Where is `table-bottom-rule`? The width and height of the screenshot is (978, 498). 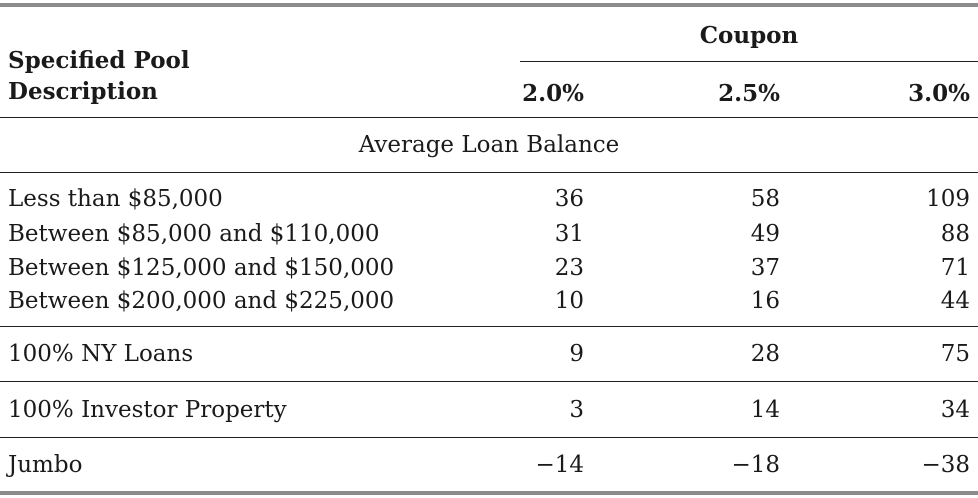 table-bottom-rule is located at coordinates (489, 493).